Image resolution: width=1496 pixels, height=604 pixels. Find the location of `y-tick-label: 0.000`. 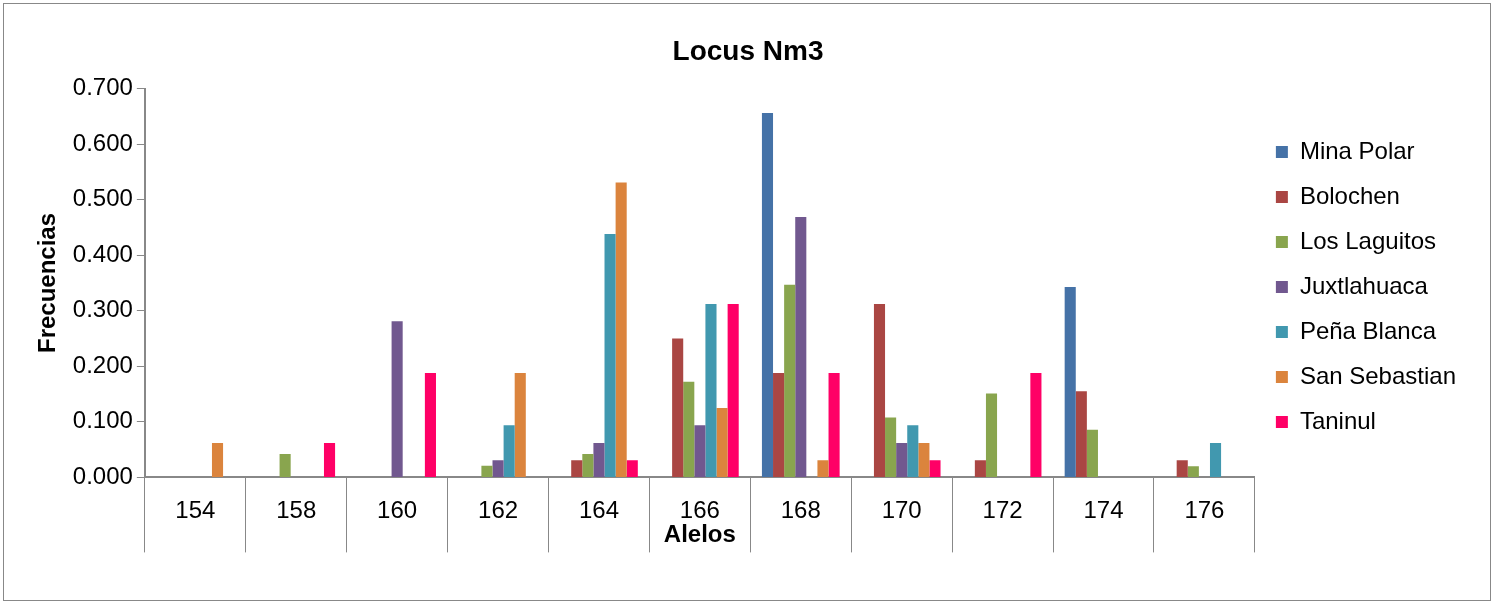

y-tick-label: 0.000 is located at coordinates (102, 476).